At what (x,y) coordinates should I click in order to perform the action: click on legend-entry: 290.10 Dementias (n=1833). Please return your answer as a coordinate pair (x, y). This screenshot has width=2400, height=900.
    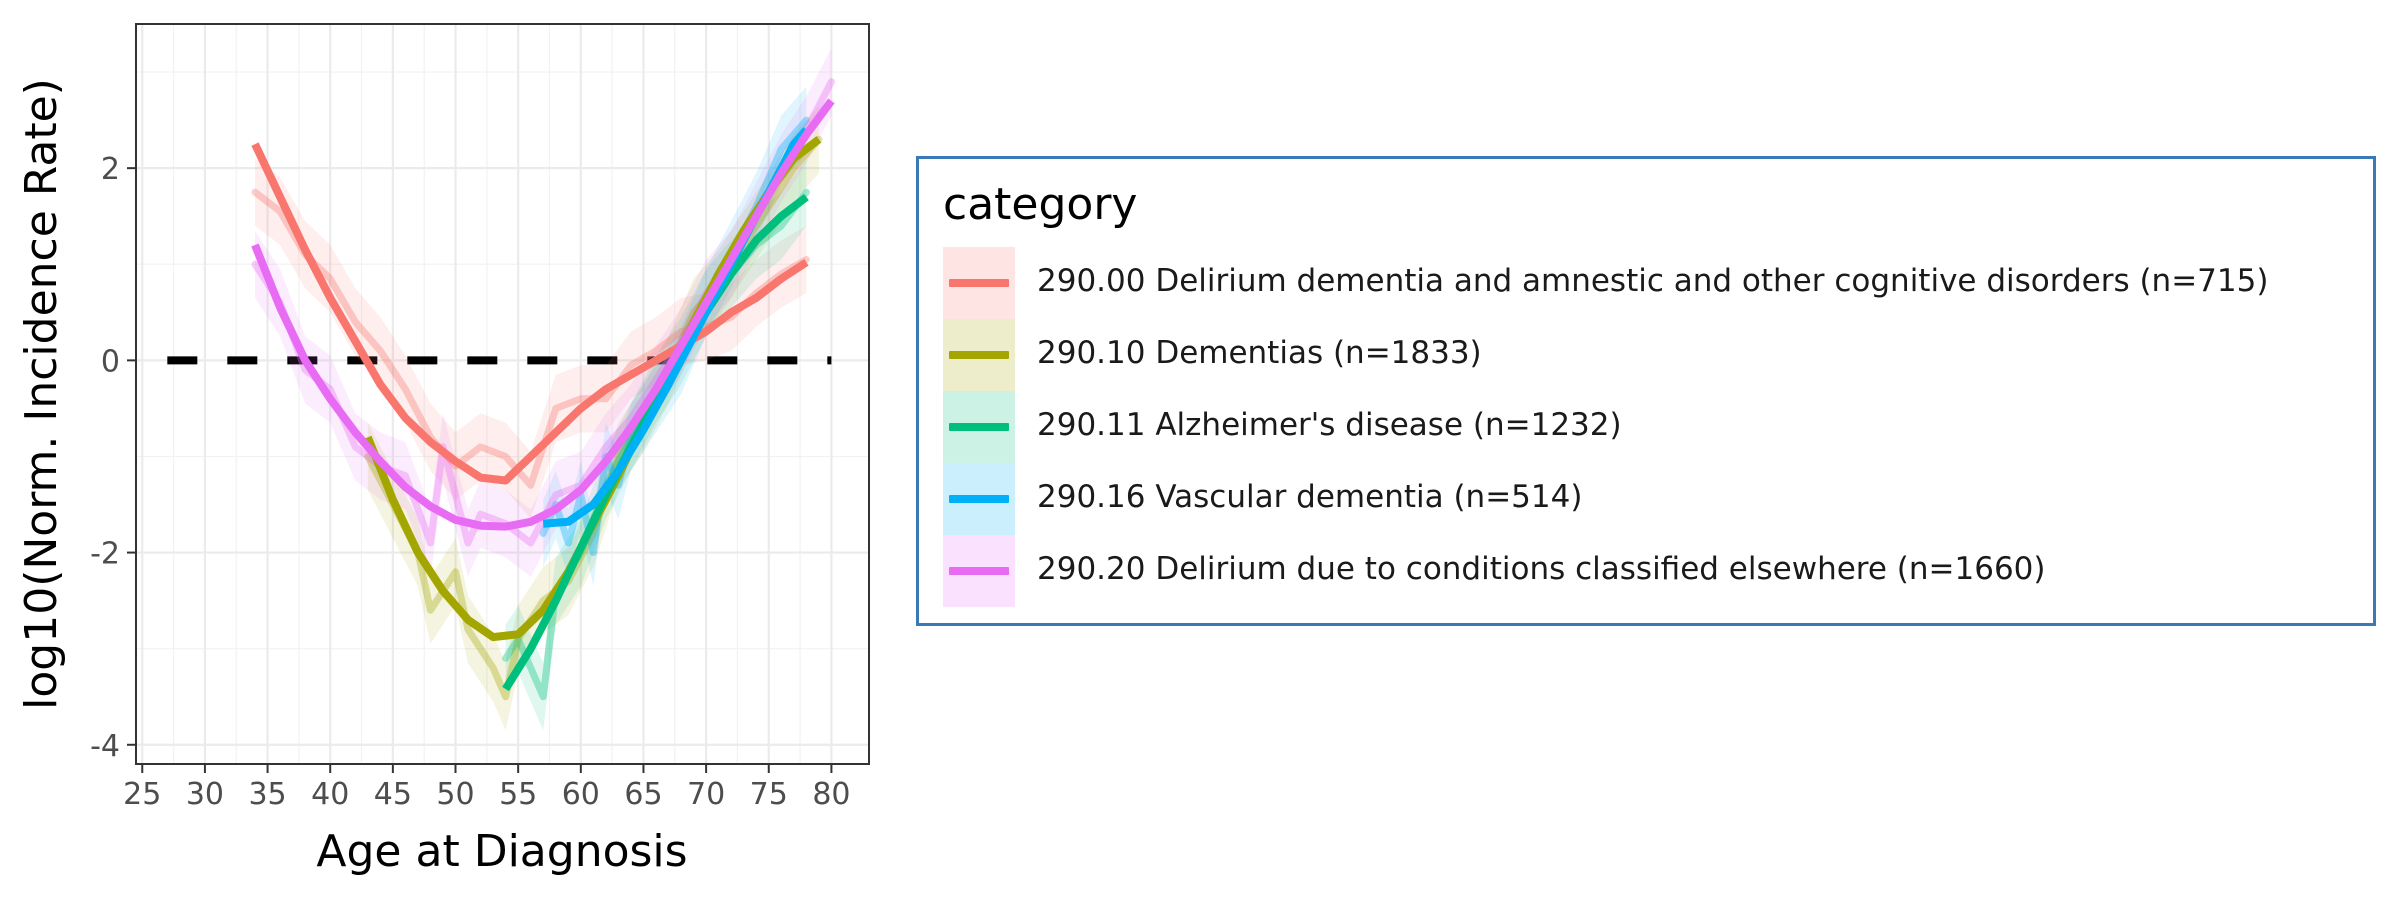
    Looking at the image, I should click on (1653, 355).